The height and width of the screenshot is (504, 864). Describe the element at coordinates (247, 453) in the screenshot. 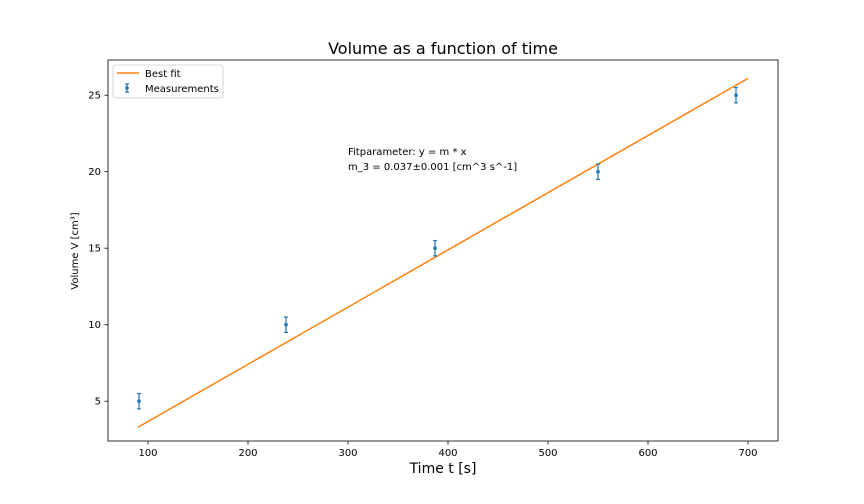

I see `x-tick-label: 200` at that location.